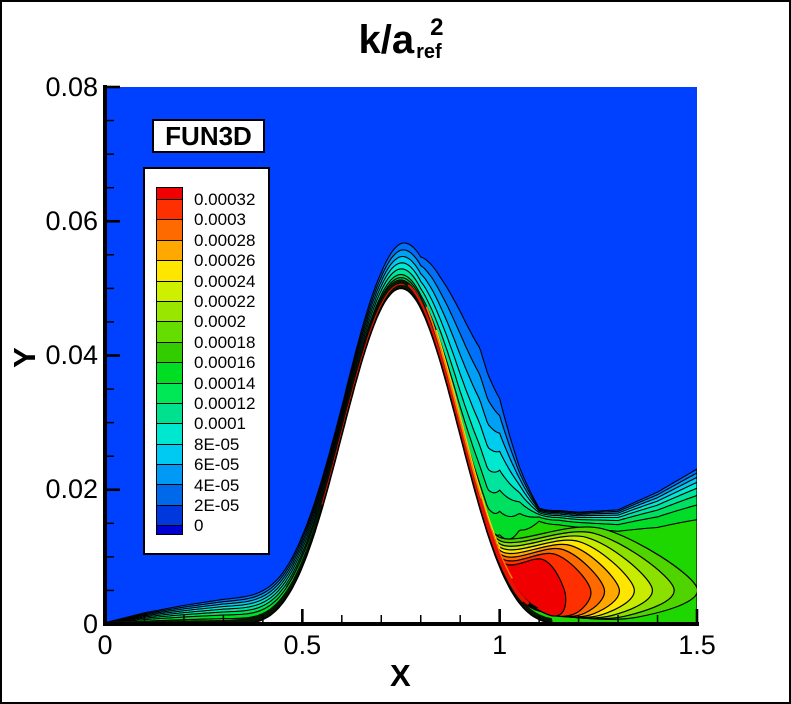  I want to click on legend-label-8E-05: 8E-05, so click(217, 444).